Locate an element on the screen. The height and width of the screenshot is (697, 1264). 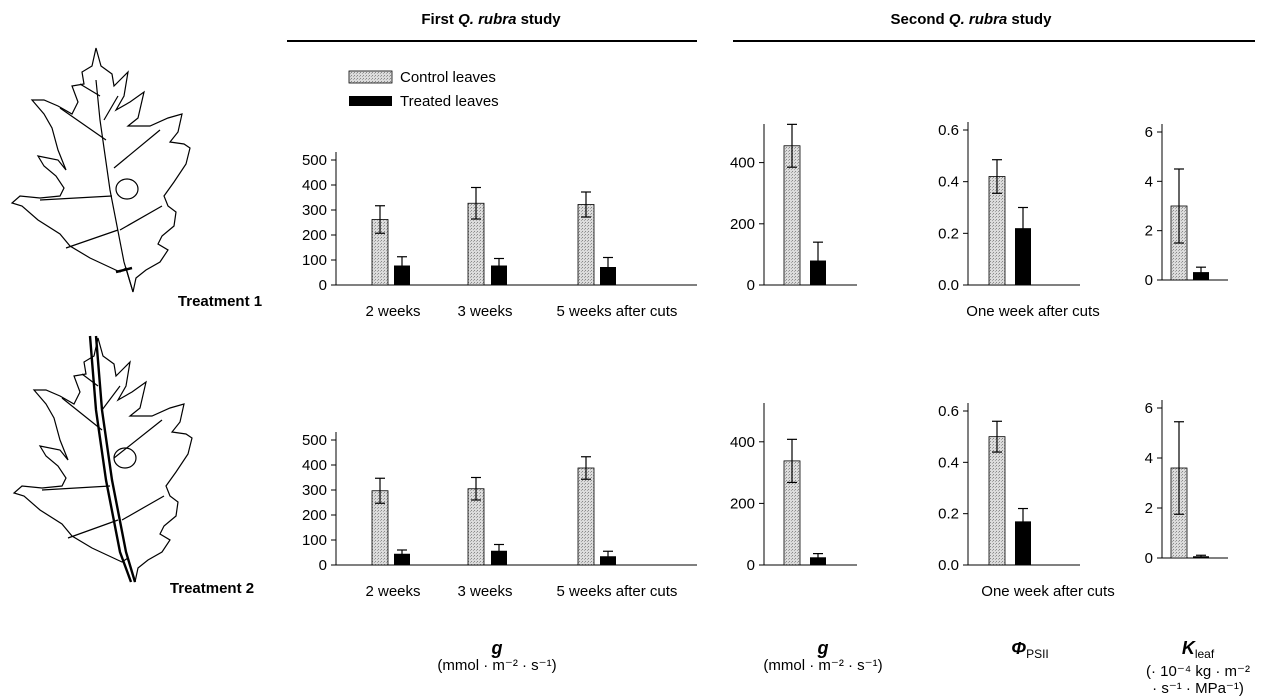
k-leaf-label: Kleaf (· 10⁻⁴ kg · m⁻² · s⁻¹ · MPa⁻¹) is located at coordinates (1198, 667).